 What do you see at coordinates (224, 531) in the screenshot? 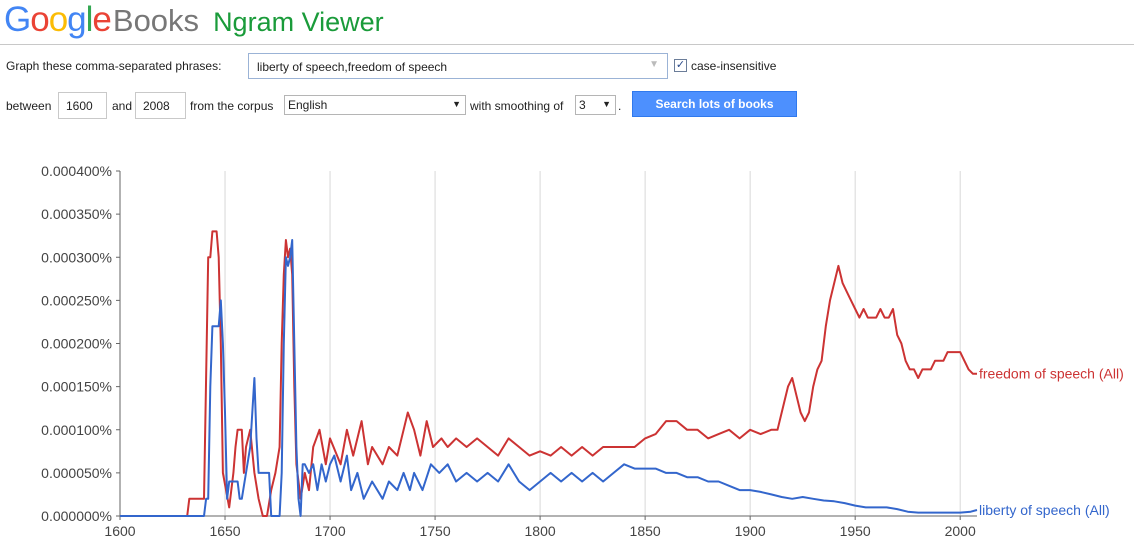
I see `x-tick-label: 1650` at bounding box center [224, 531].